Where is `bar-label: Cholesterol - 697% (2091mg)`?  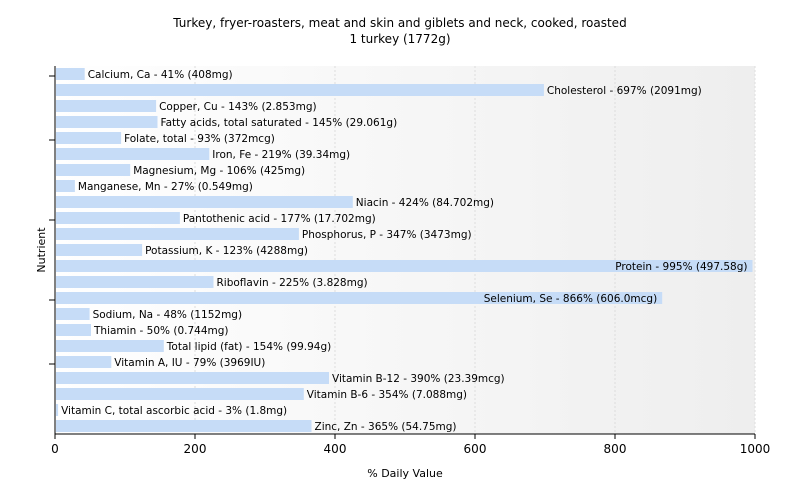 bar-label: Cholesterol - 697% (2091mg) is located at coordinates (624, 91).